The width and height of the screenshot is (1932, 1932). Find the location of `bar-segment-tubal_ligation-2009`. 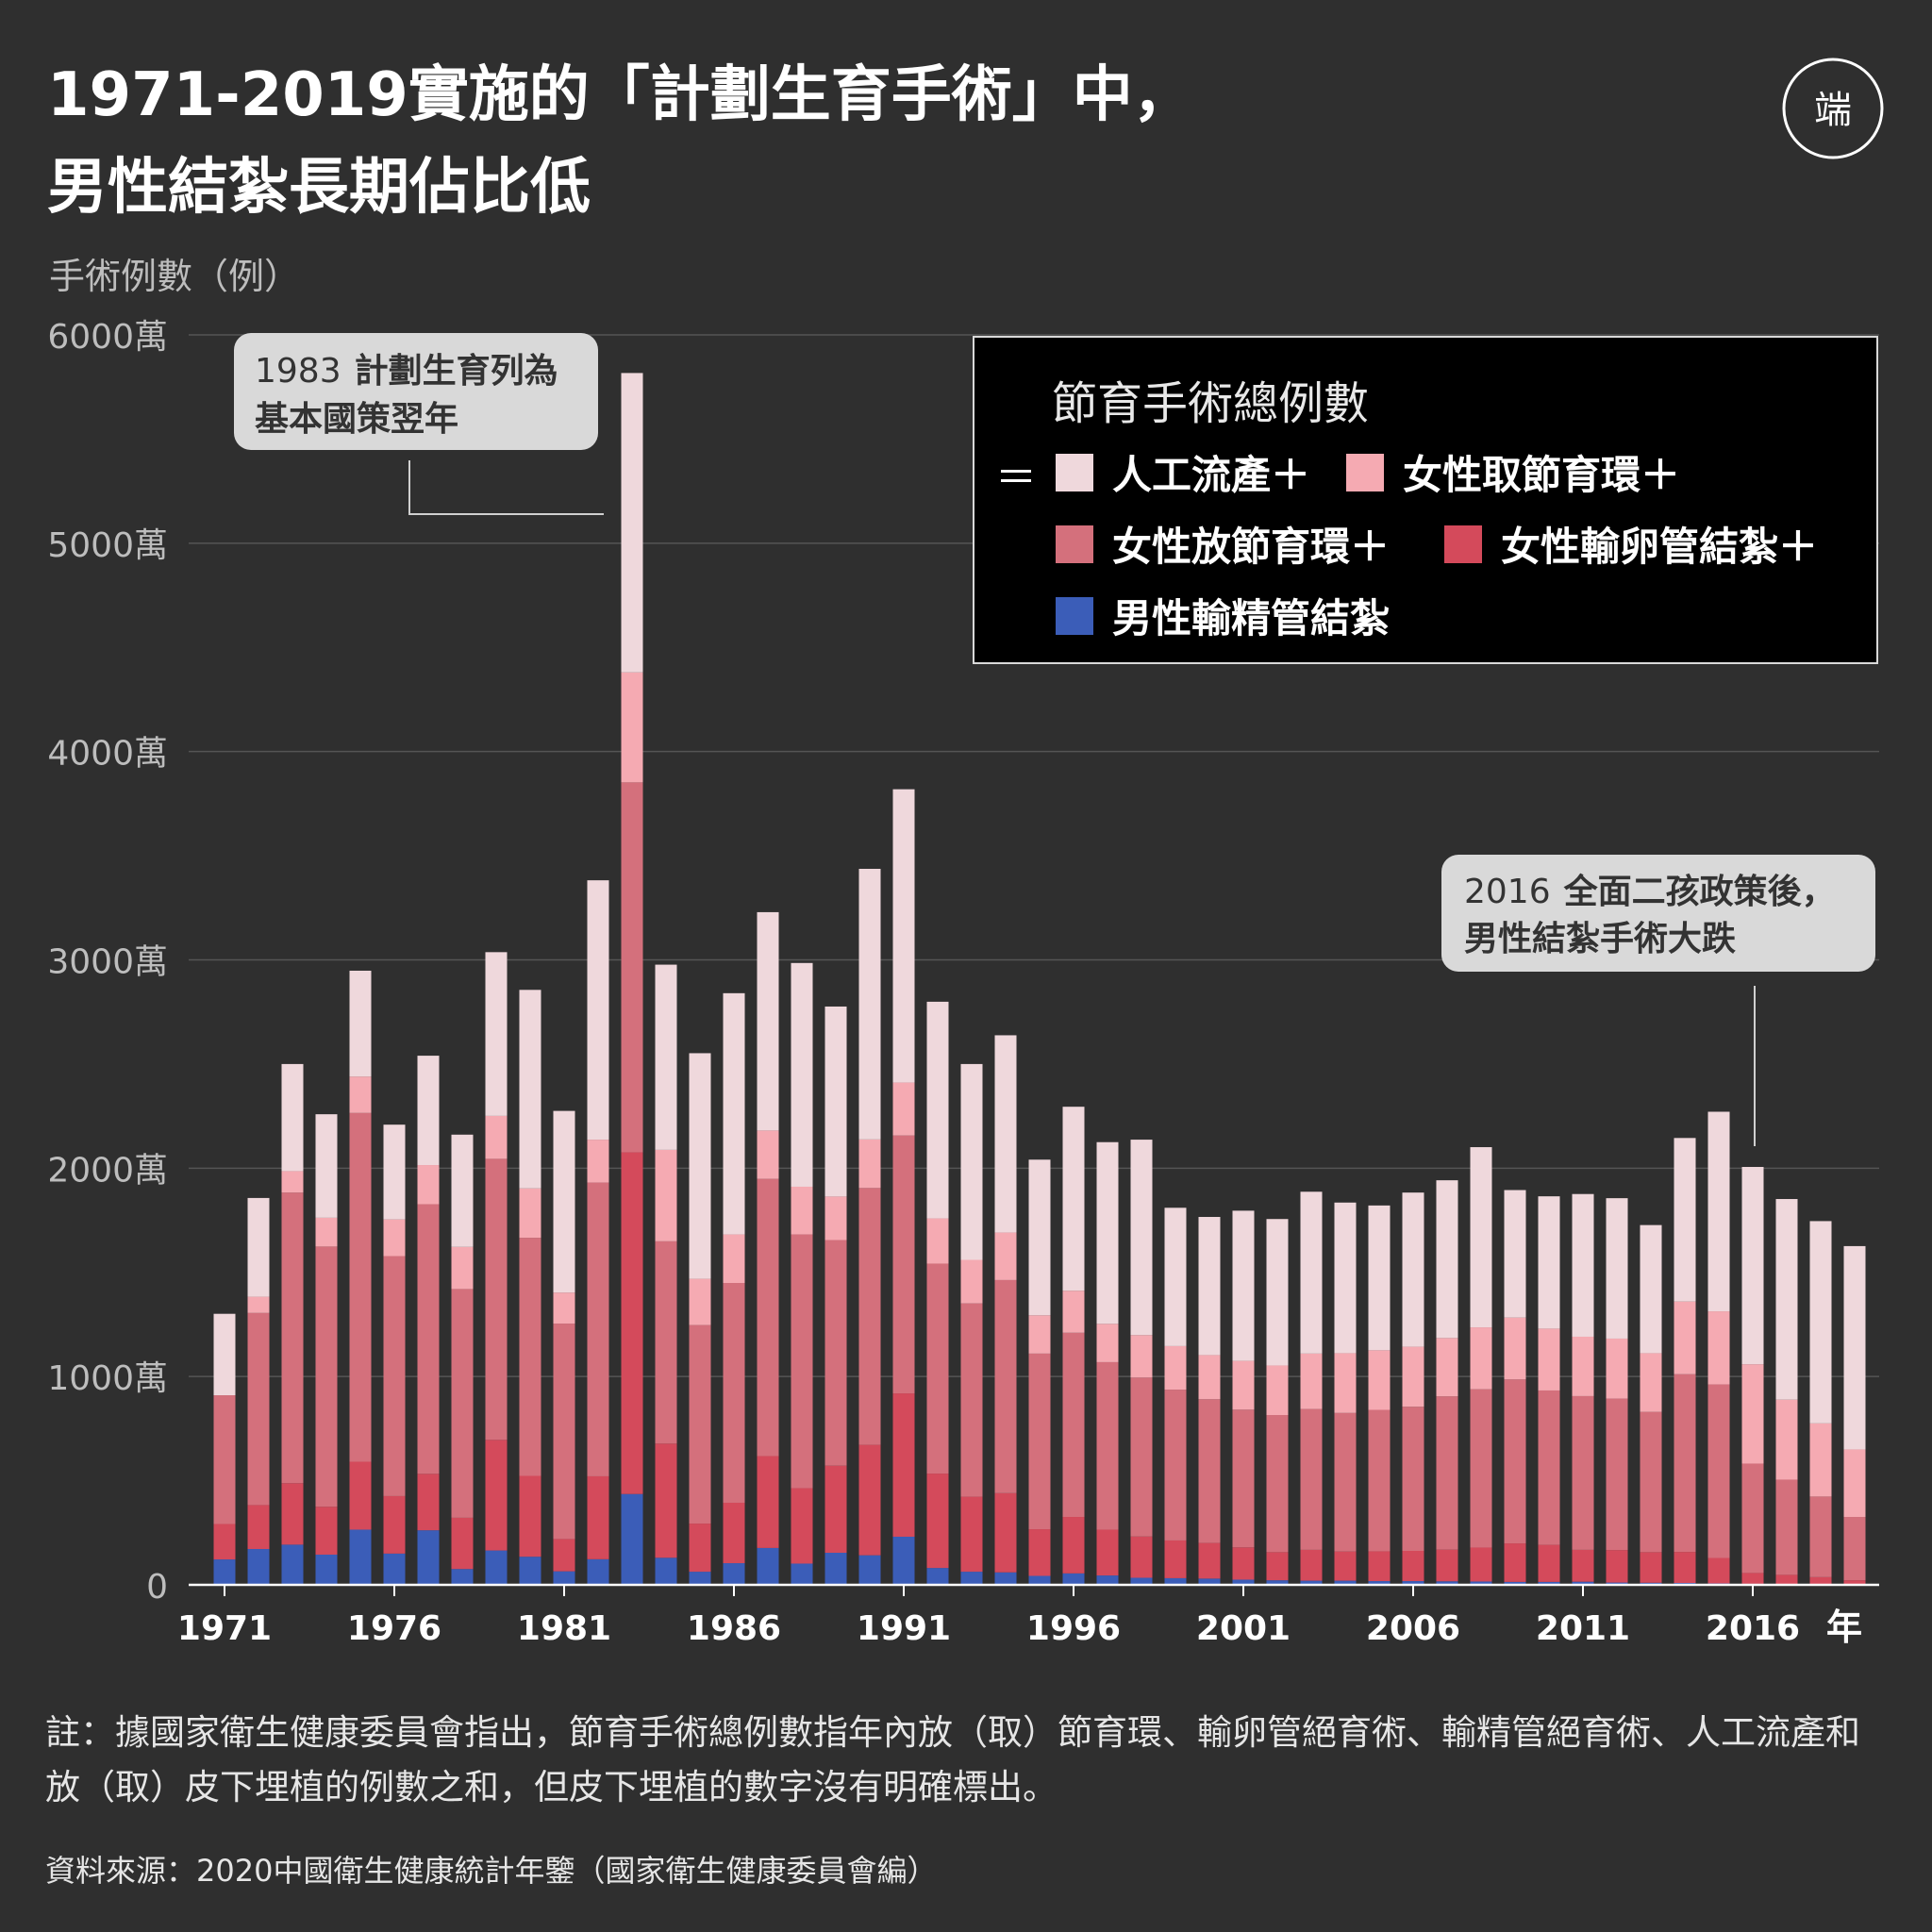

bar-segment-tubal_ligation-2009 is located at coordinates (1515, 1562).